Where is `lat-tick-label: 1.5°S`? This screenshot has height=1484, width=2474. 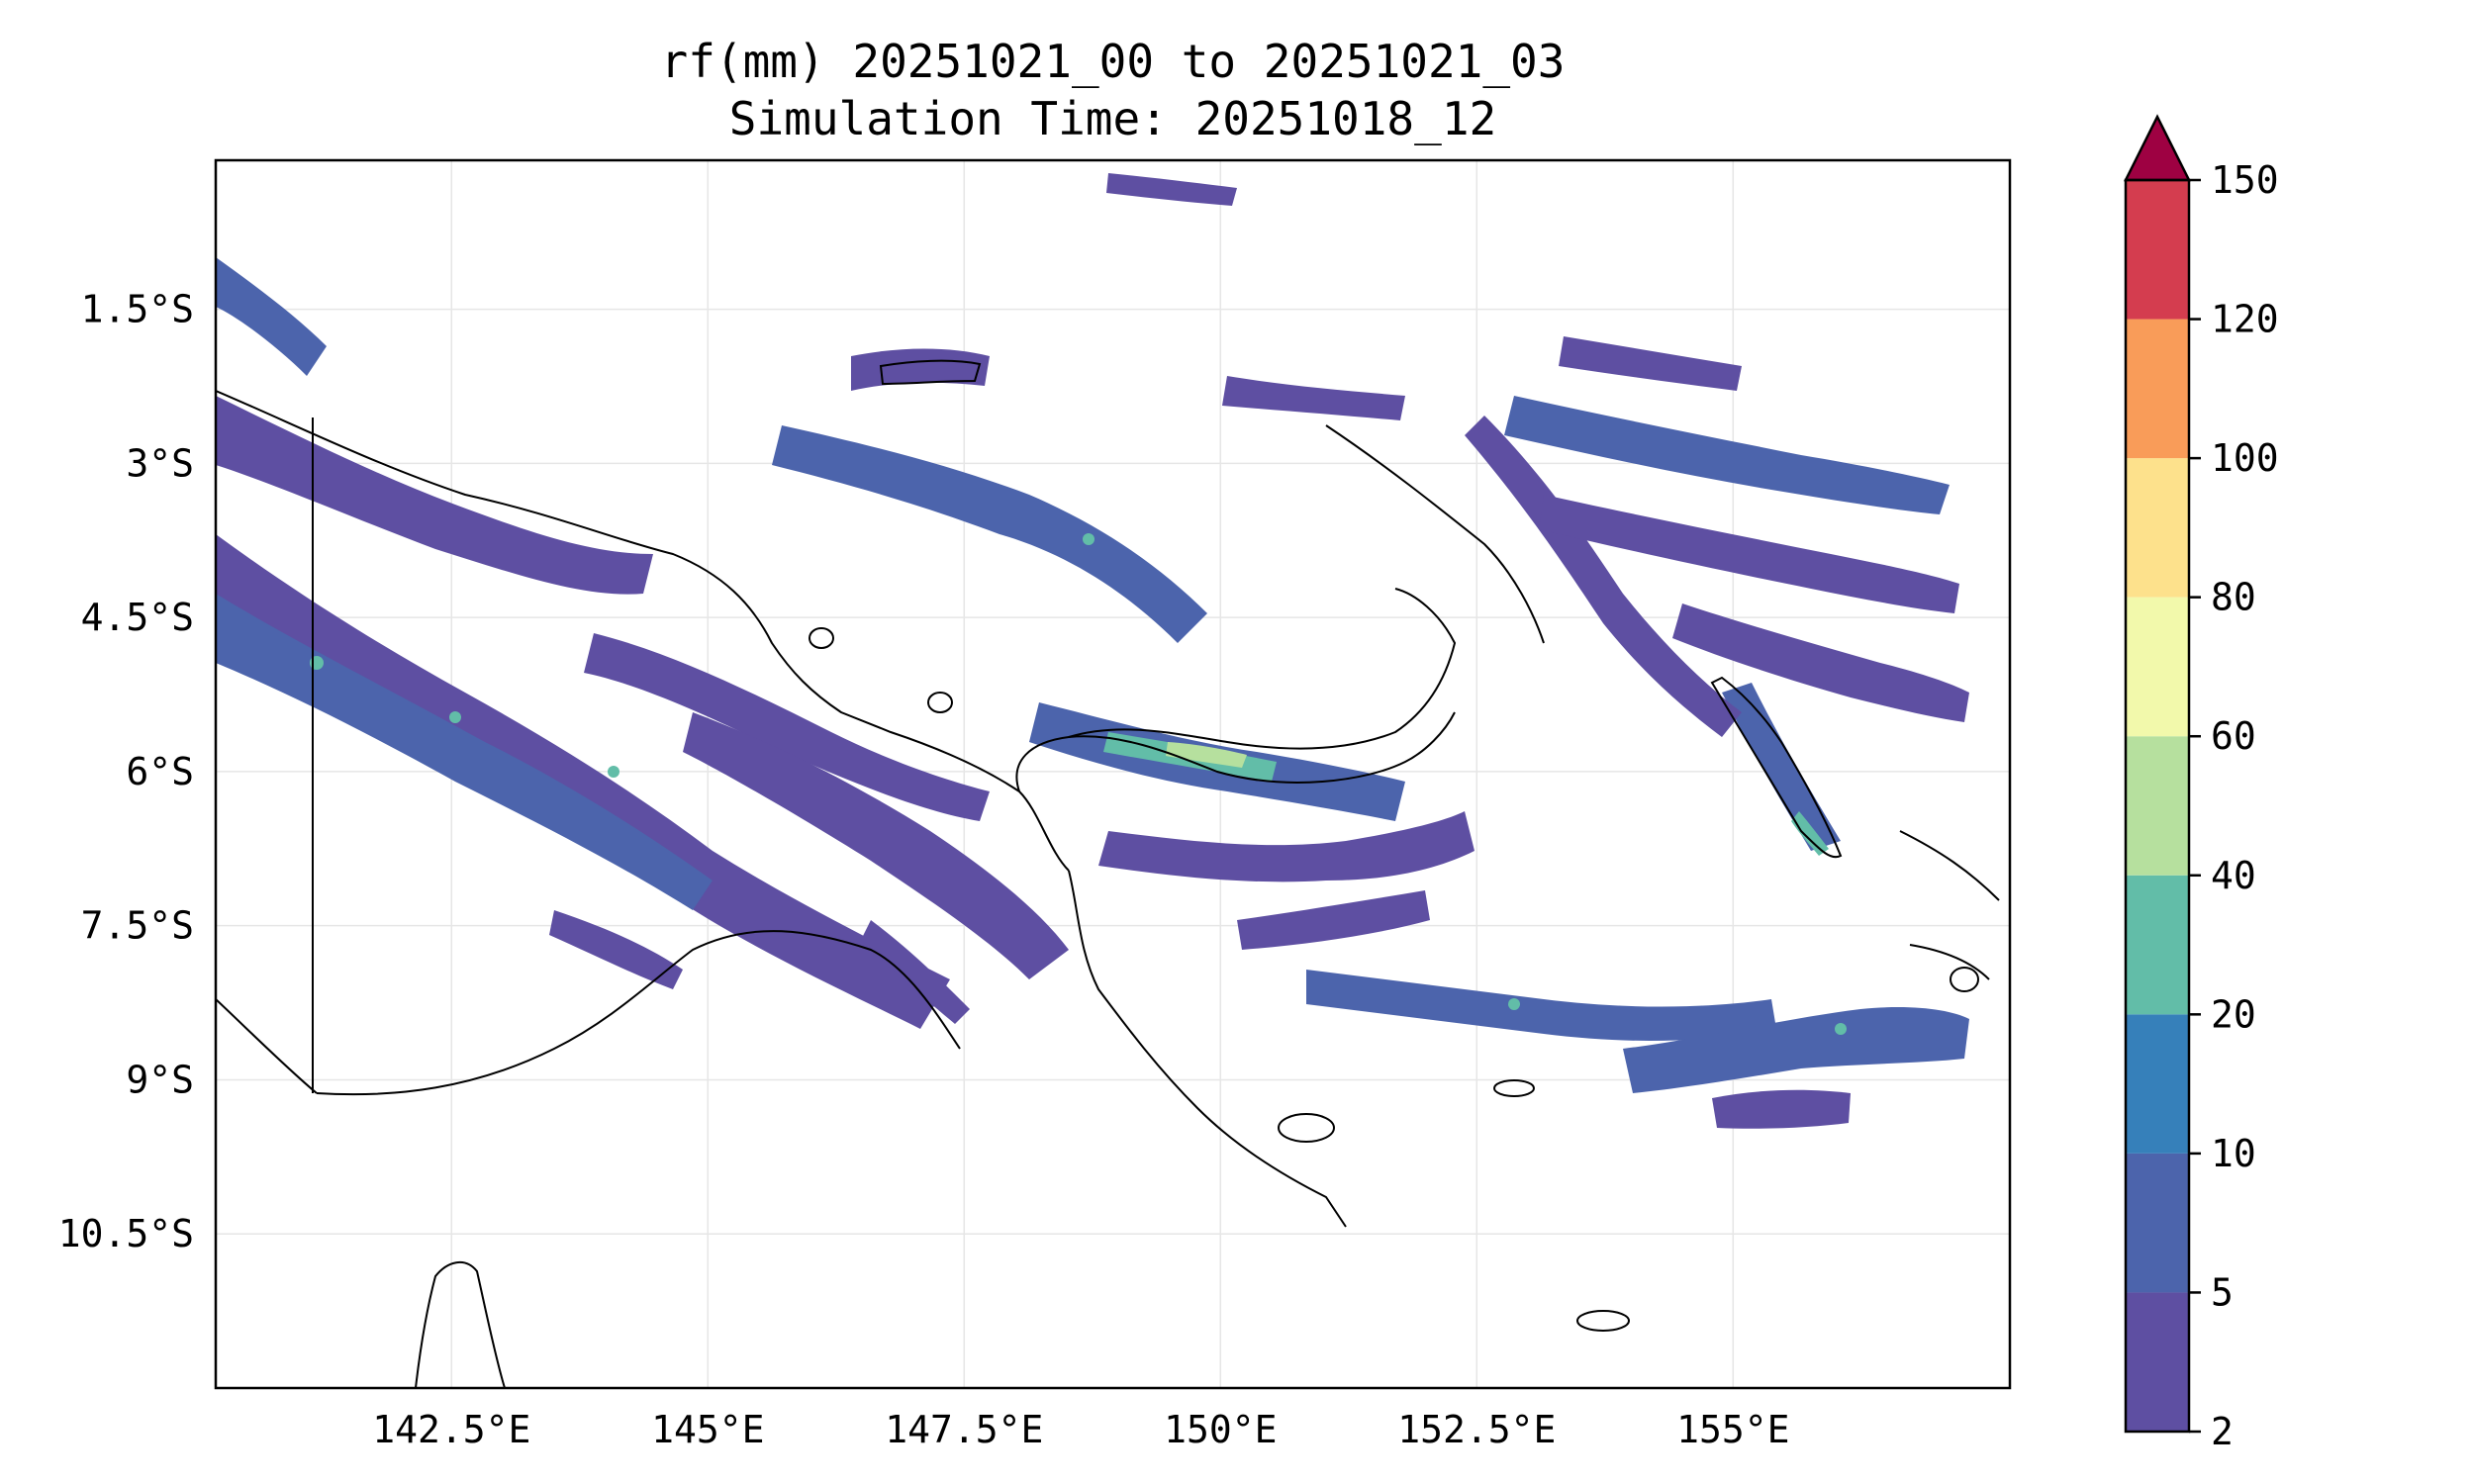
lat-tick-label: 1.5°S is located at coordinates (137, 309).